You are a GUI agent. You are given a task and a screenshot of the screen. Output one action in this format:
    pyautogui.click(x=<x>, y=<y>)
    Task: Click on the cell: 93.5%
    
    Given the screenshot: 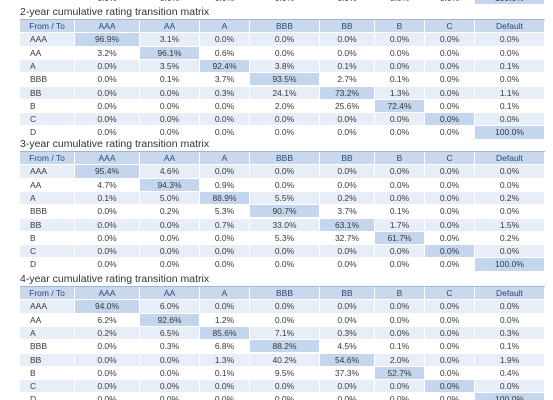 What is the action you would take?
    pyautogui.click(x=285, y=80)
    